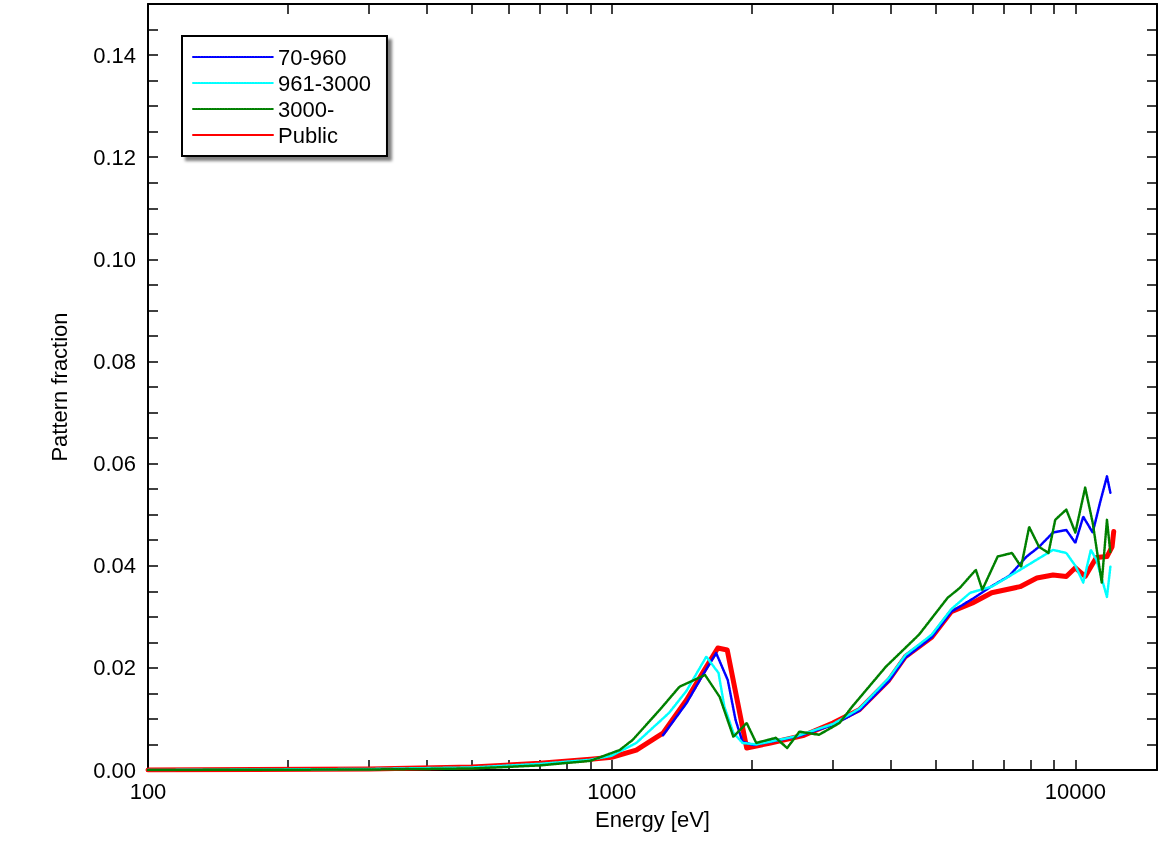  Describe the element at coordinates (114, 361) in the screenshot. I see `y-tick-label: 0.08` at that location.